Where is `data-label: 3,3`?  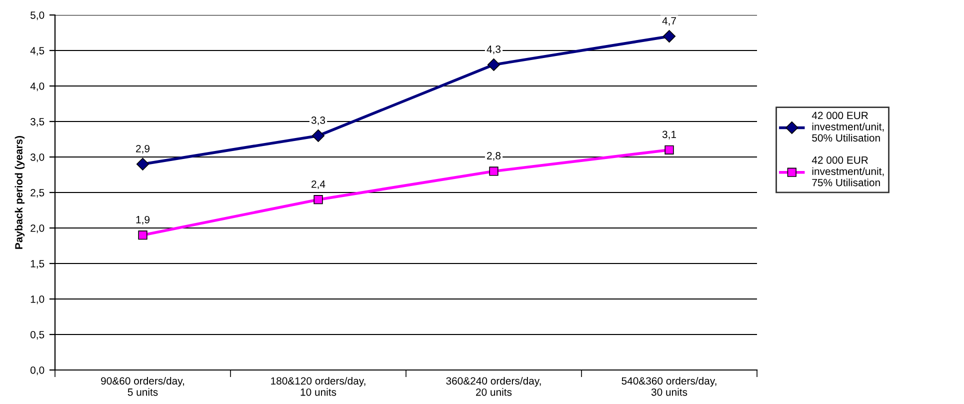
data-label: 3,3 is located at coordinates (318, 121).